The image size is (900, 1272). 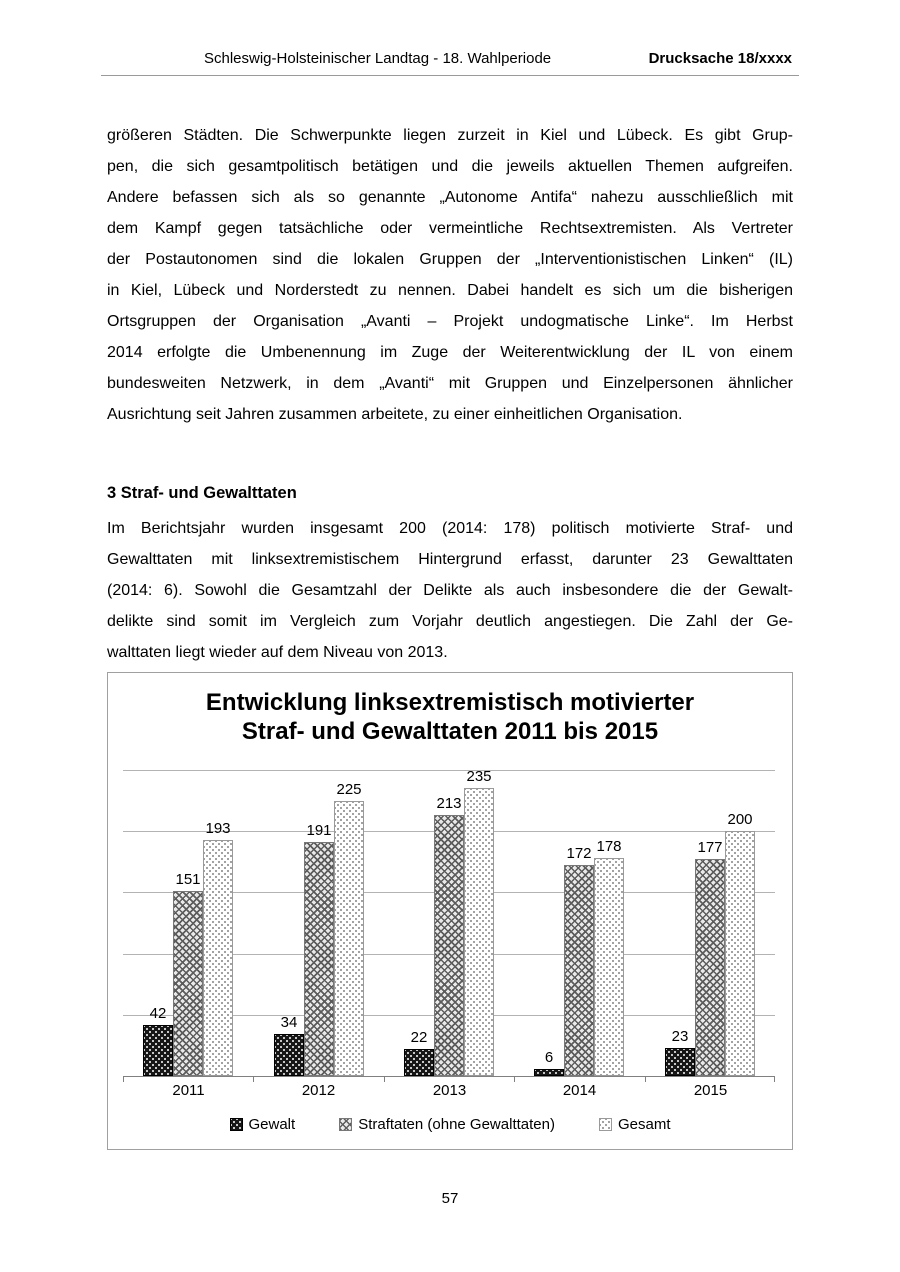 I want to click on legend-item: Gesamt, so click(x=634, y=1124).